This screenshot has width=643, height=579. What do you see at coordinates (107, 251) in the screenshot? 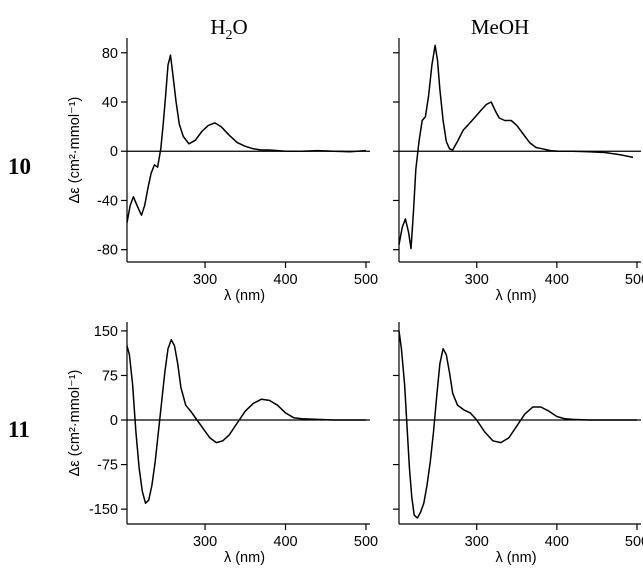
I see `y-tick-label: -80` at bounding box center [107, 251].